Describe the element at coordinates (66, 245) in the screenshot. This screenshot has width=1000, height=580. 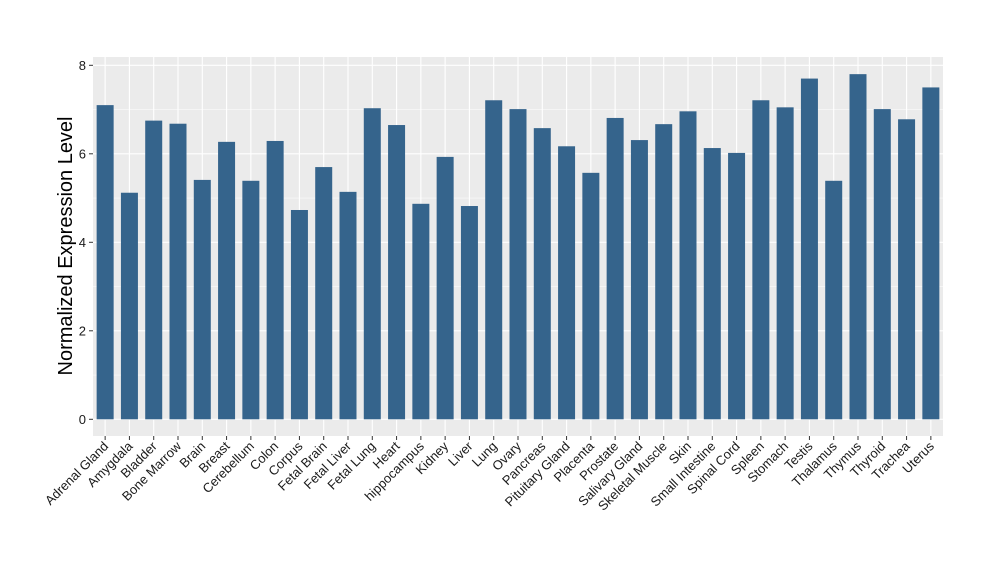
I see `y-axis-label: Normalized Expression Level` at that location.